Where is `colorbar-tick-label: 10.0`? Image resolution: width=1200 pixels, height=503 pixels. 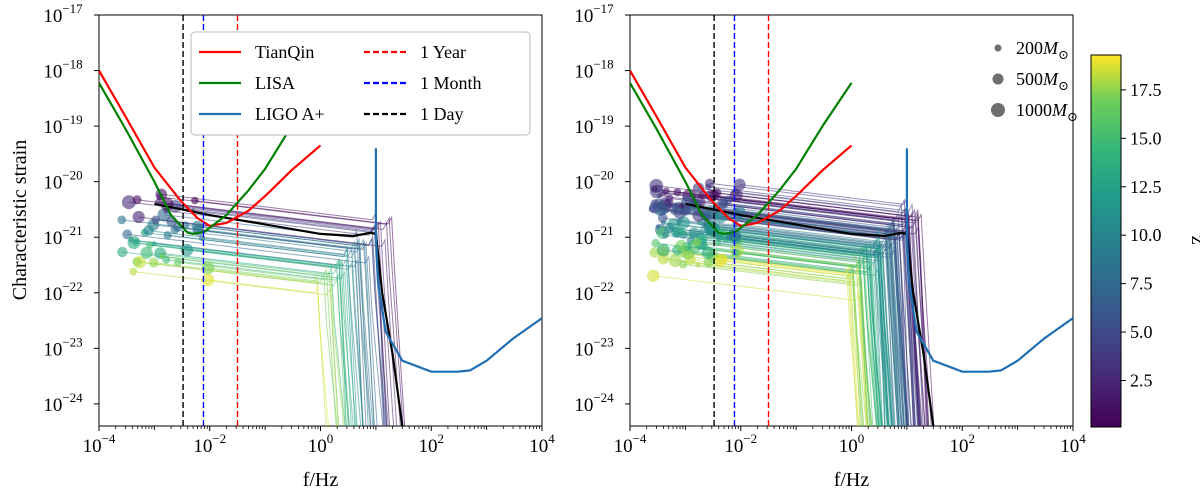
colorbar-tick-label: 10.0 is located at coordinates (1146, 235).